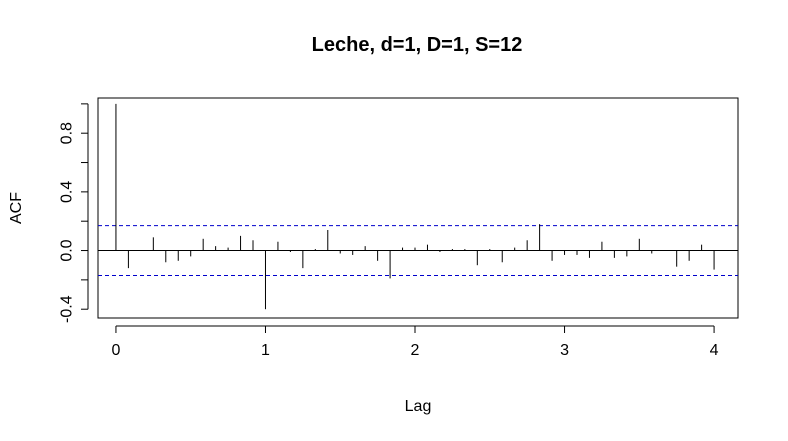 The height and width of the screenshot is (441, 788). I want to click on y-tick-label: 0.4, so click(67, 192).